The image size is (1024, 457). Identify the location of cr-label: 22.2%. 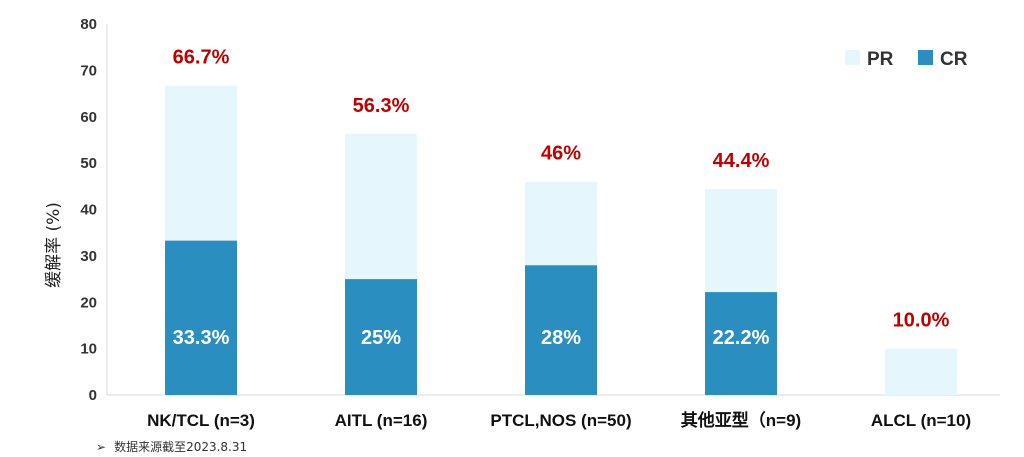
(741, 338).